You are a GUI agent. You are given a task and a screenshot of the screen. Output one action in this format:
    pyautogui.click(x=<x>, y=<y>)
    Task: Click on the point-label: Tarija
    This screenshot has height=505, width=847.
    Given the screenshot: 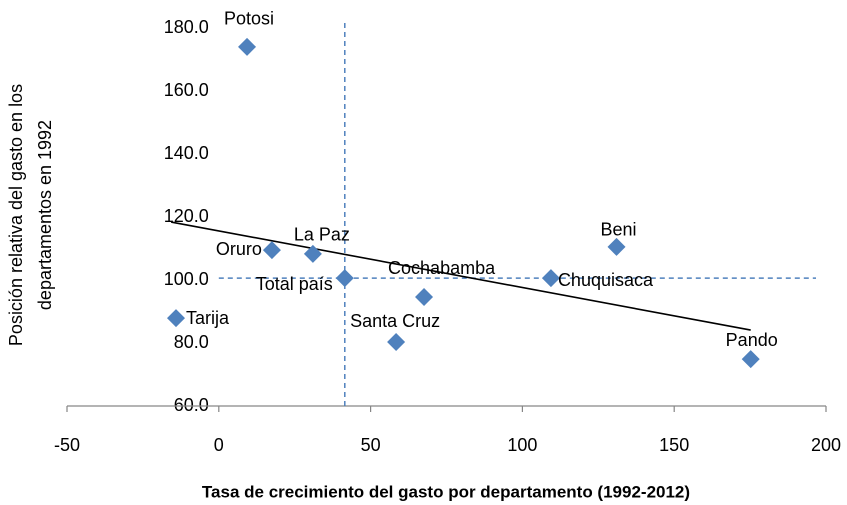 What is the action you would take?
    pyautogui.click(x=208, y=318)
    